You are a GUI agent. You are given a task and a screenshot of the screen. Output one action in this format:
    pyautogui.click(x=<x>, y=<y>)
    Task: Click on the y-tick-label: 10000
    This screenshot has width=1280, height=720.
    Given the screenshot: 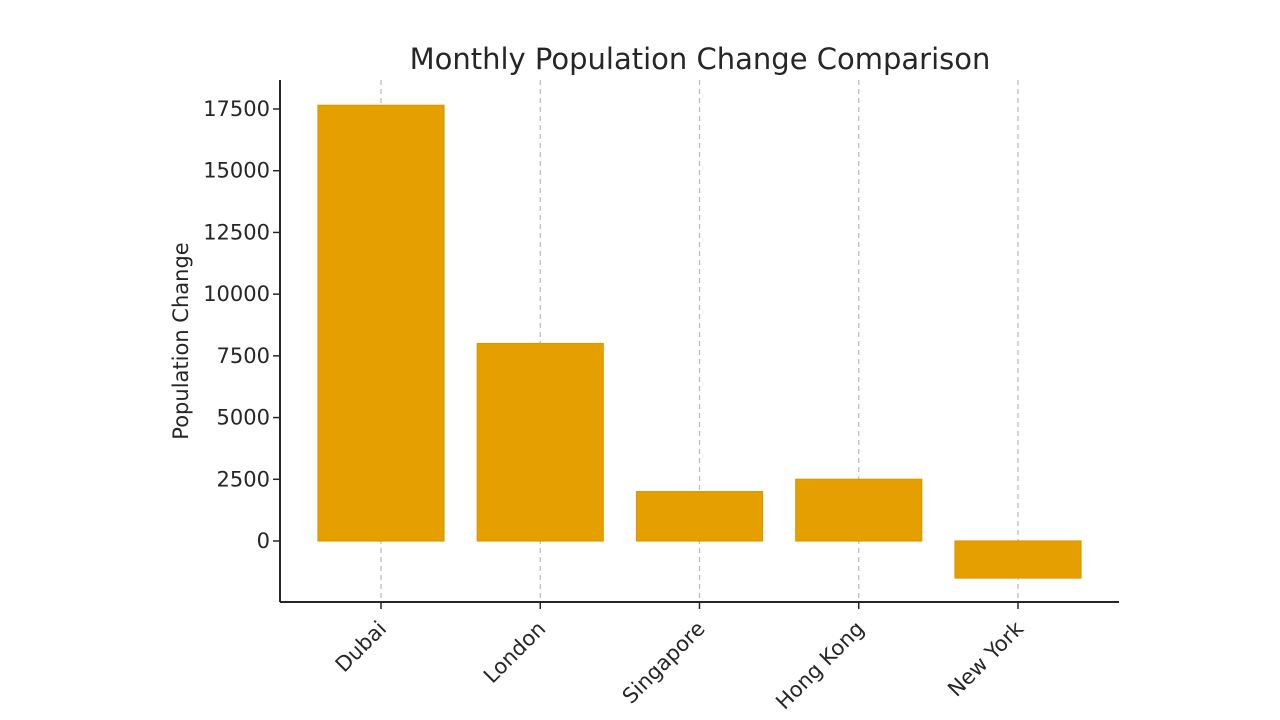 What is the action you would take?
    pyautogui.click(x=236, y=294)
    